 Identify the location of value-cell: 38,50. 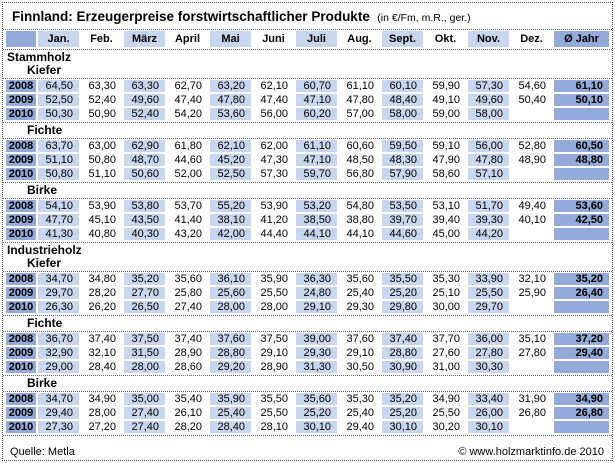
(316, 220).